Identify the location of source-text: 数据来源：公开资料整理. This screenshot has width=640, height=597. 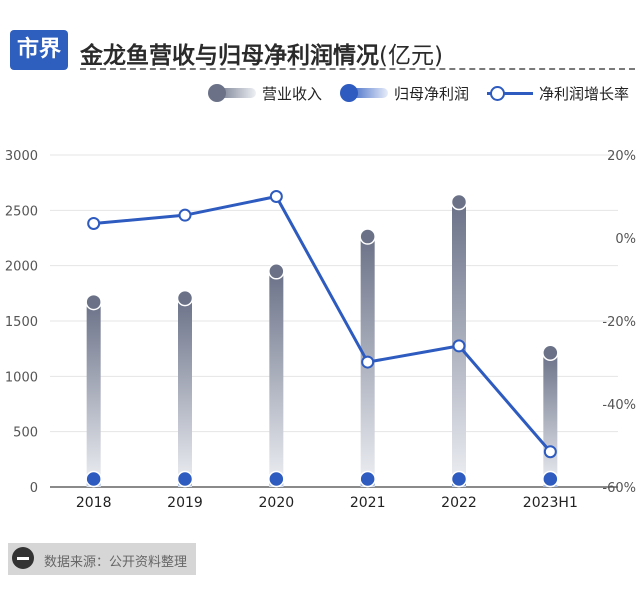
(116, 562).